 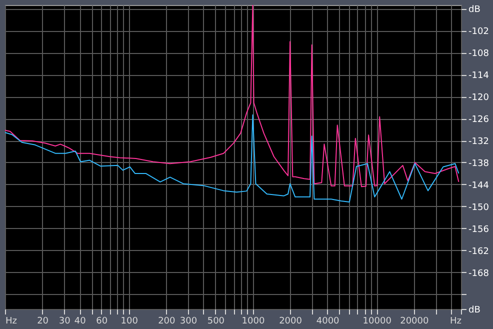 I want to click on x-tick-label: 100, so click(x=129, y=321).